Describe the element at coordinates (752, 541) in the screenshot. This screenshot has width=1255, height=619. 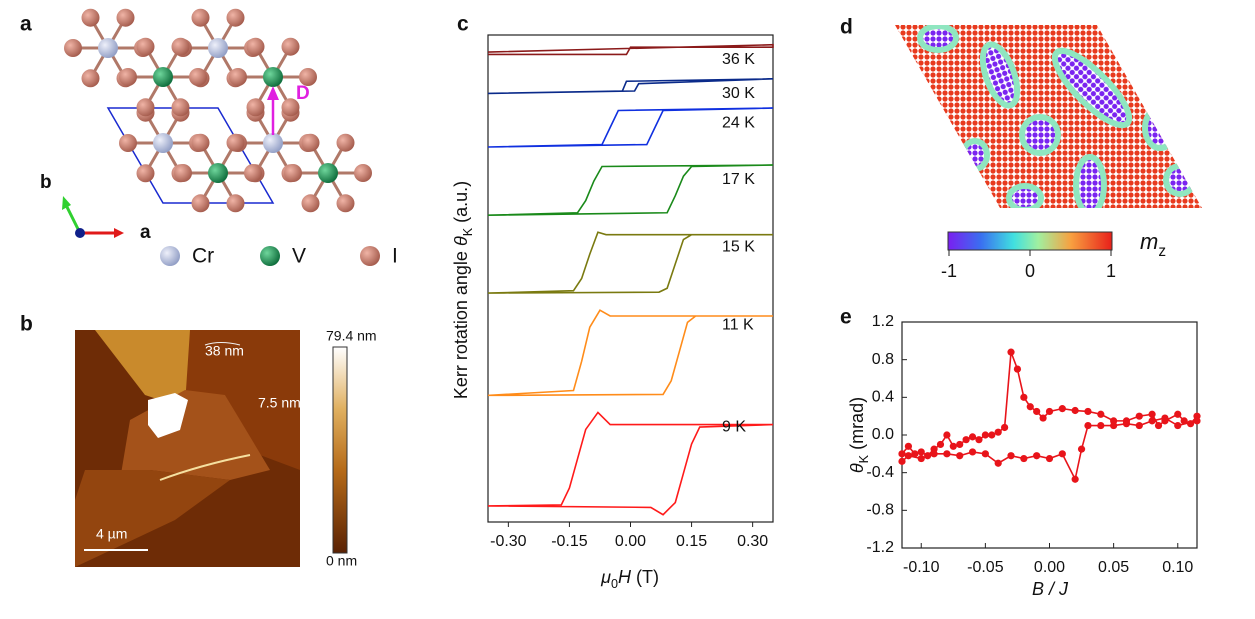
I see `x-tick-label: 0.30` at that location.